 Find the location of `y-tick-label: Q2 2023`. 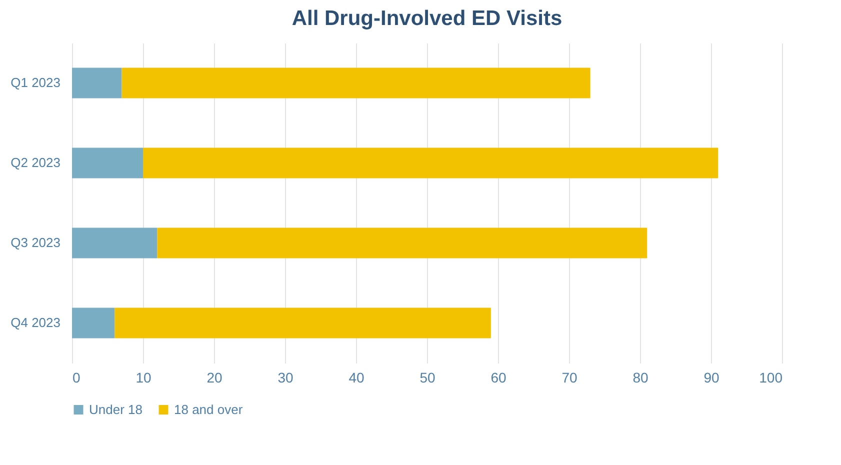

y-tick-label: Q2 2023 is located at coordinates (35, 162).